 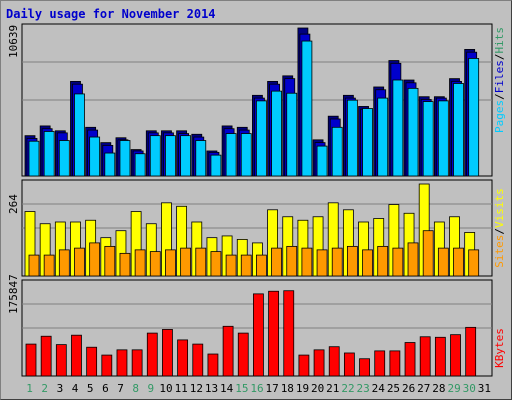 I want to click on x-tick-label: 18, so click(x=287, y=388).